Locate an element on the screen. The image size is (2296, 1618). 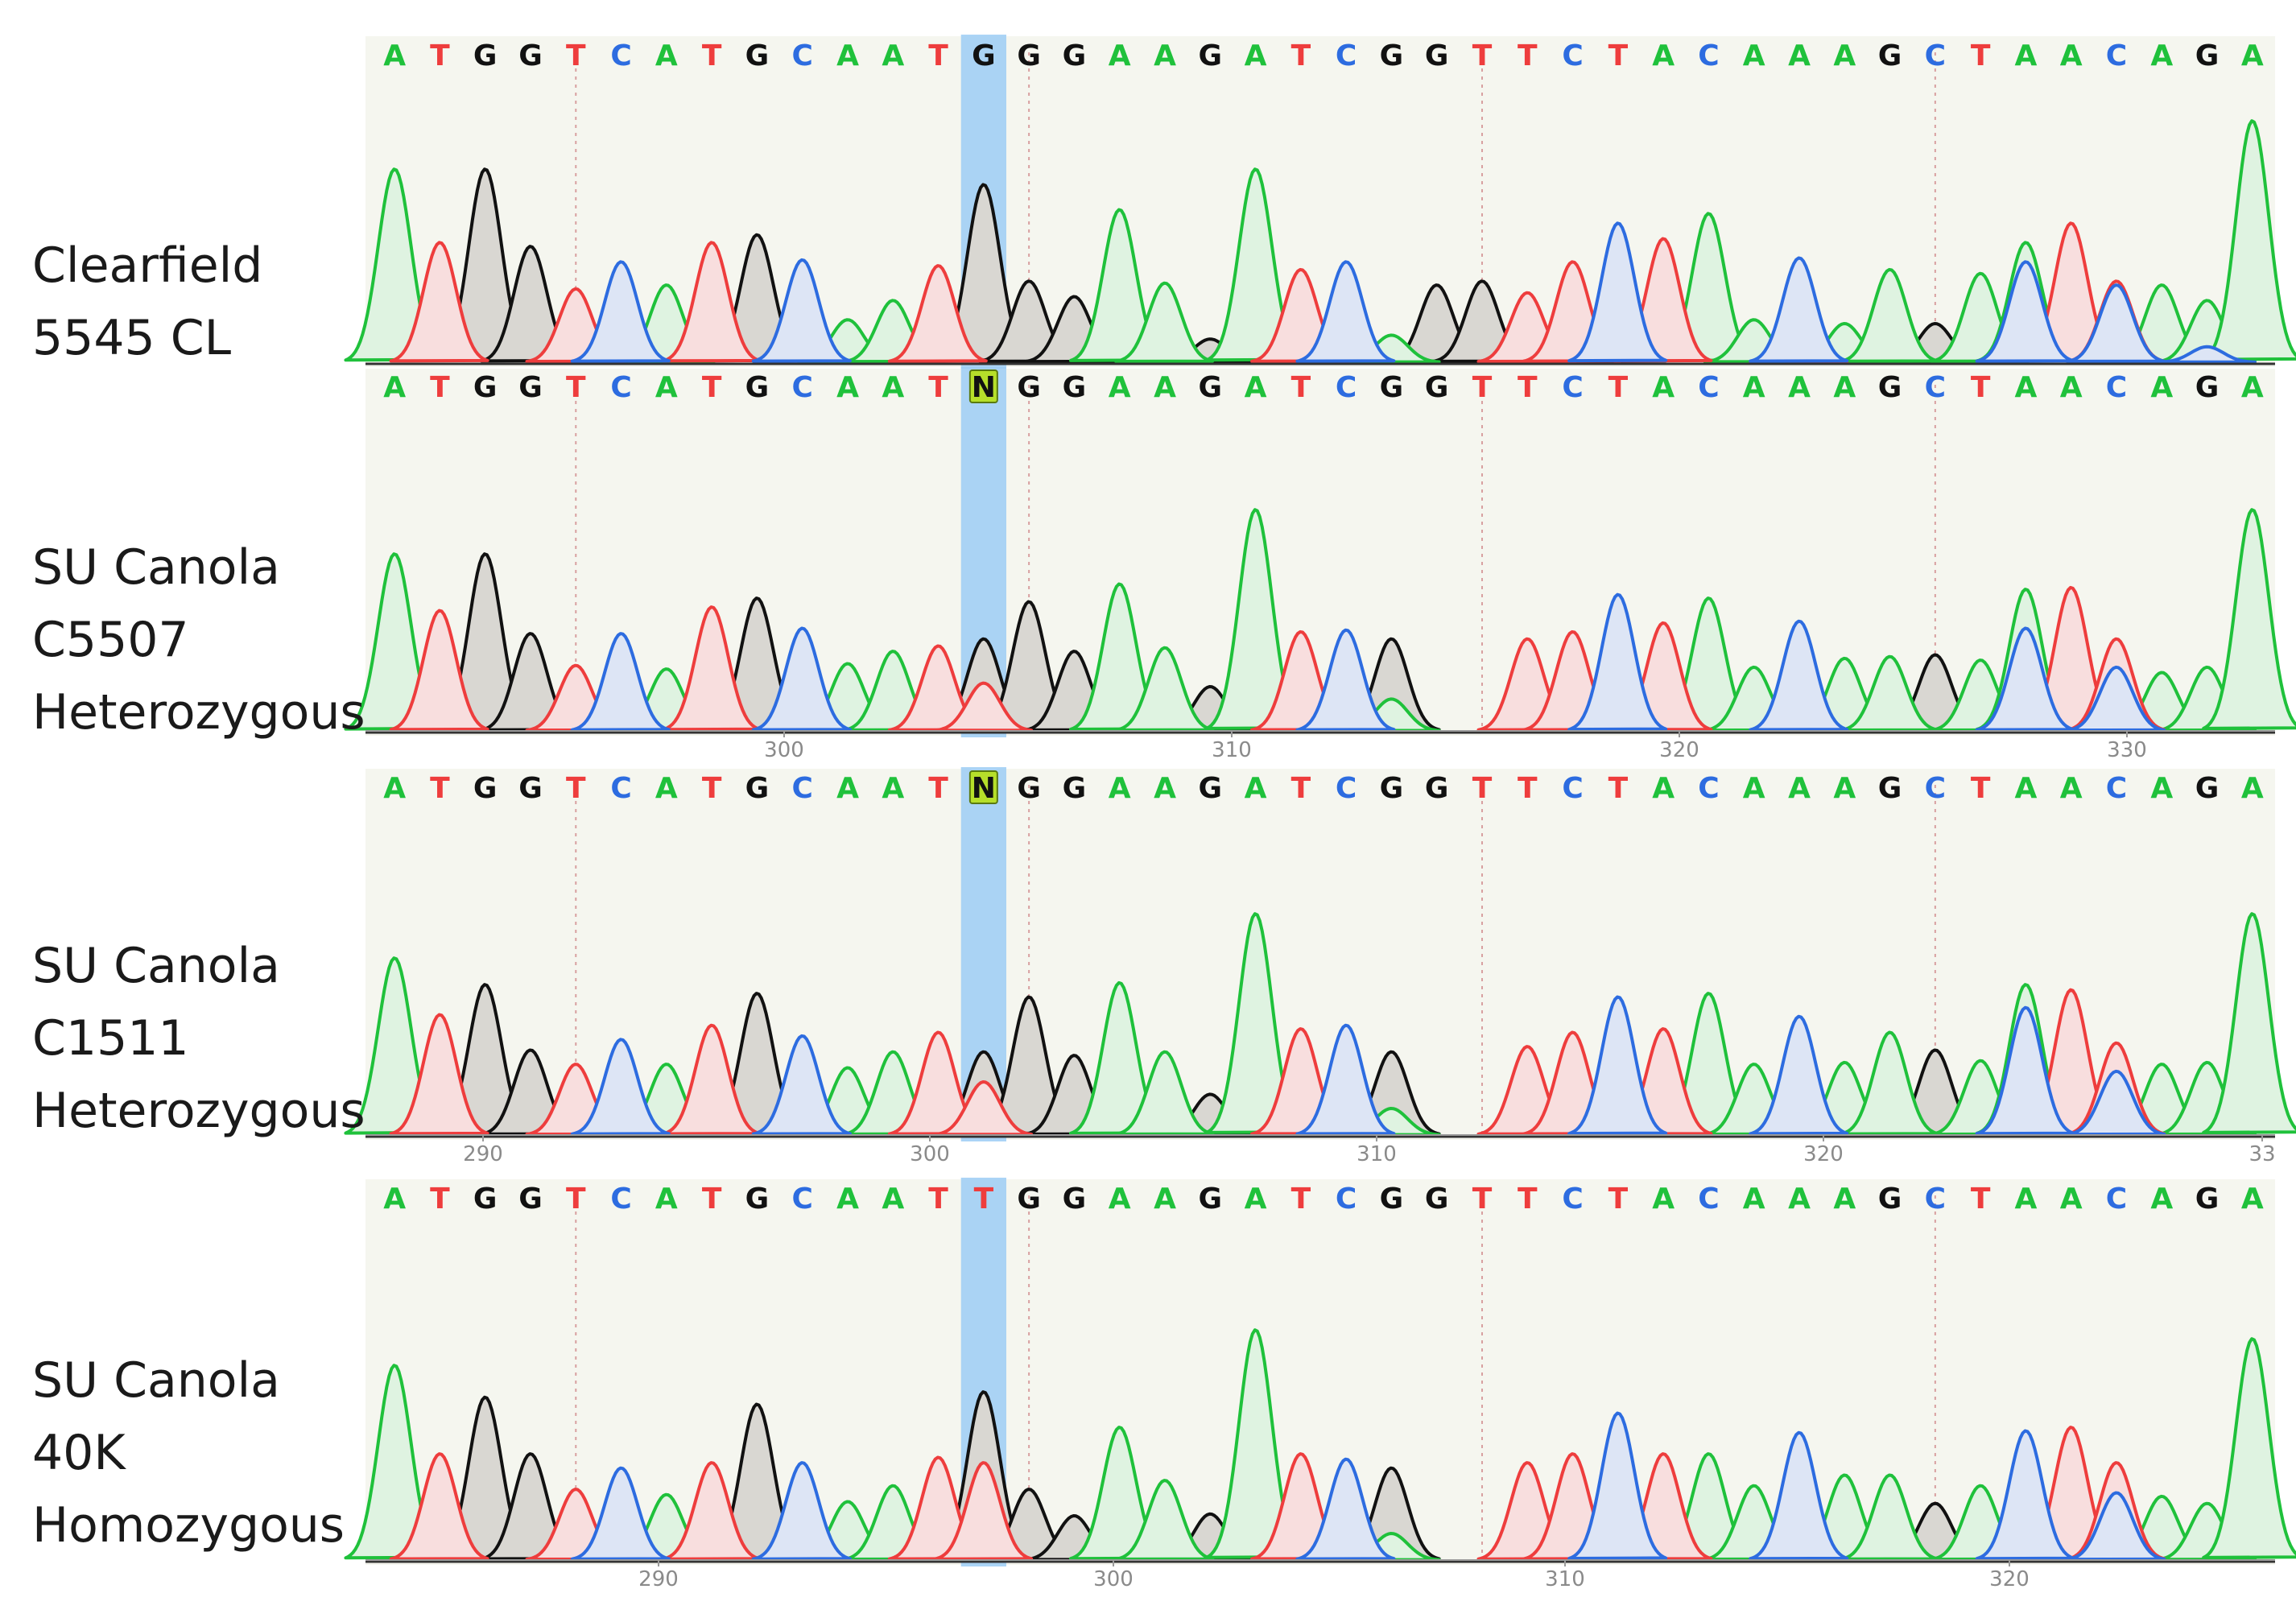
sample-label-40k: SU Canola 40K Homozygous is located at coordinates (188, 1453).